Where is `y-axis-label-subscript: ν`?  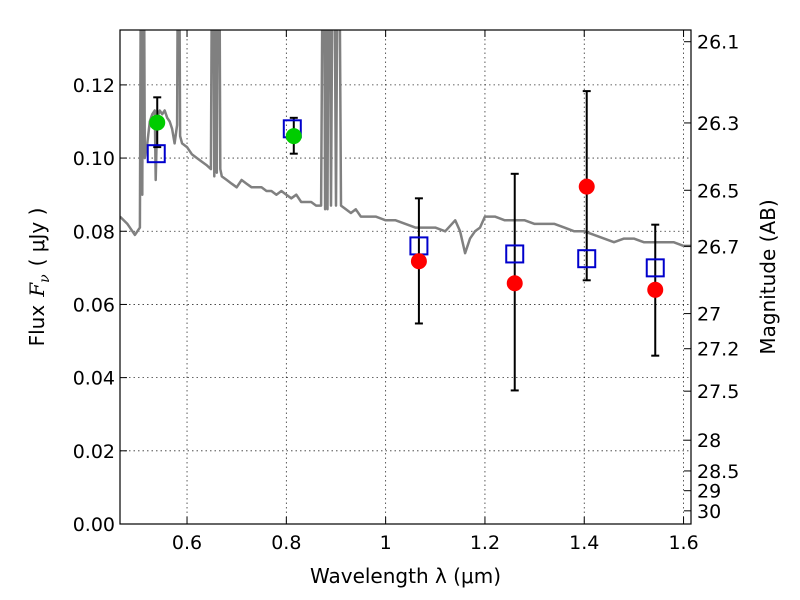
y-axis-label-subscript: ν is located at coordinates (45, 278).